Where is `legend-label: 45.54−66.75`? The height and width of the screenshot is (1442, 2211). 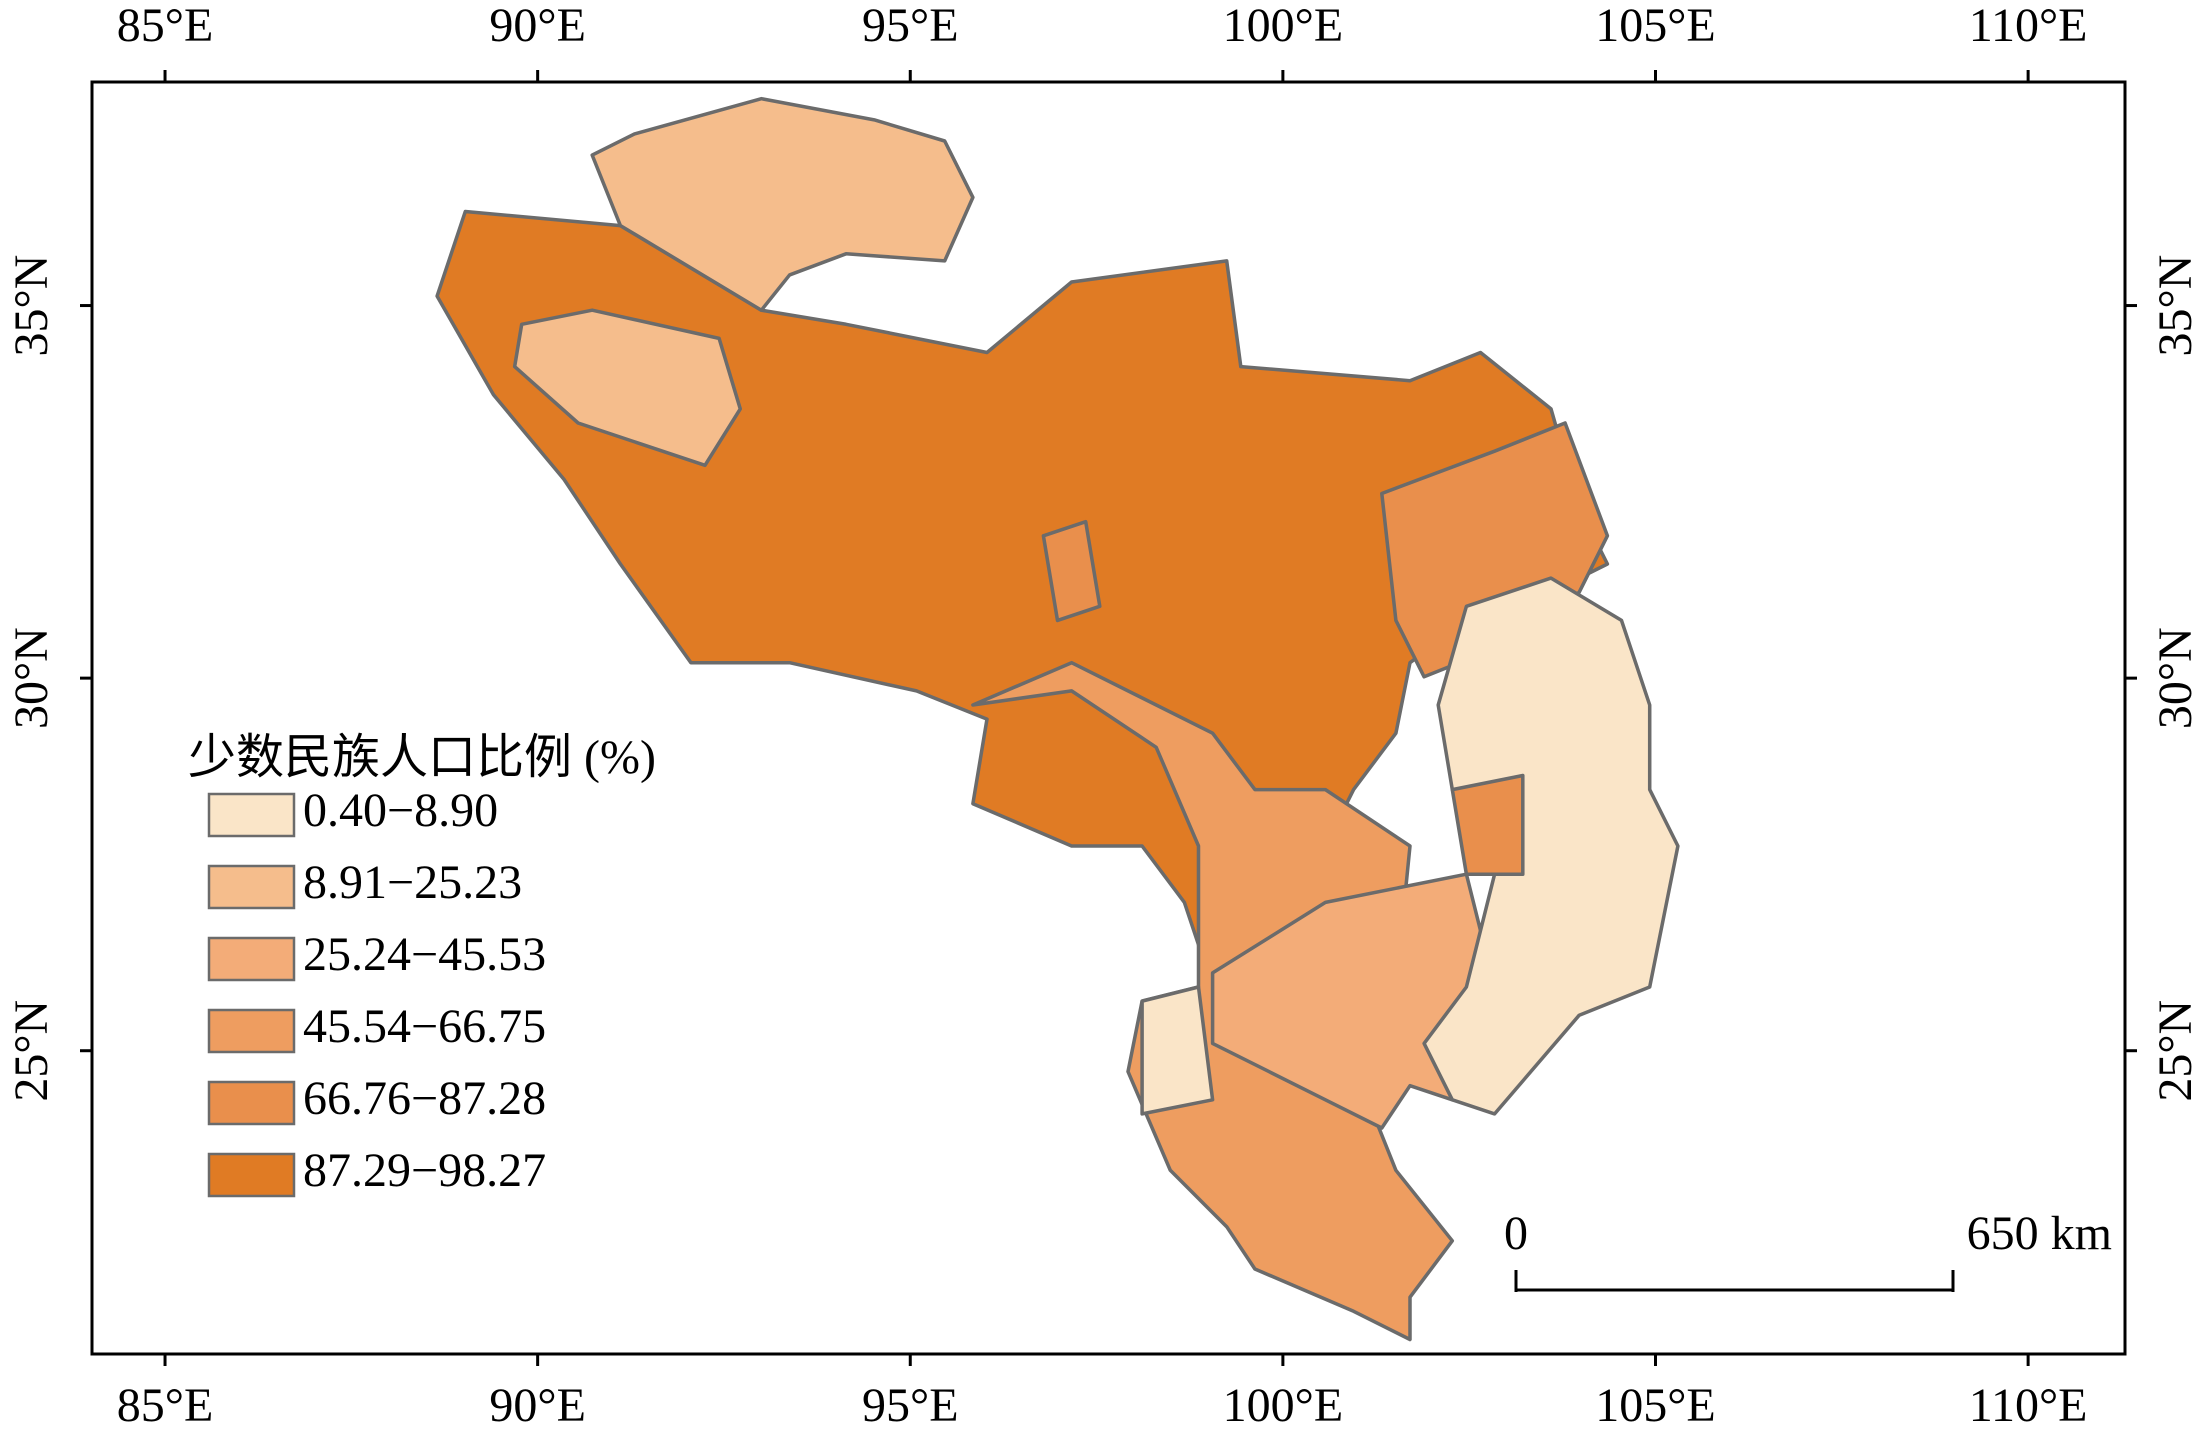 legend-label: 45.54−66.75 is located at coordinates (424, 1026).